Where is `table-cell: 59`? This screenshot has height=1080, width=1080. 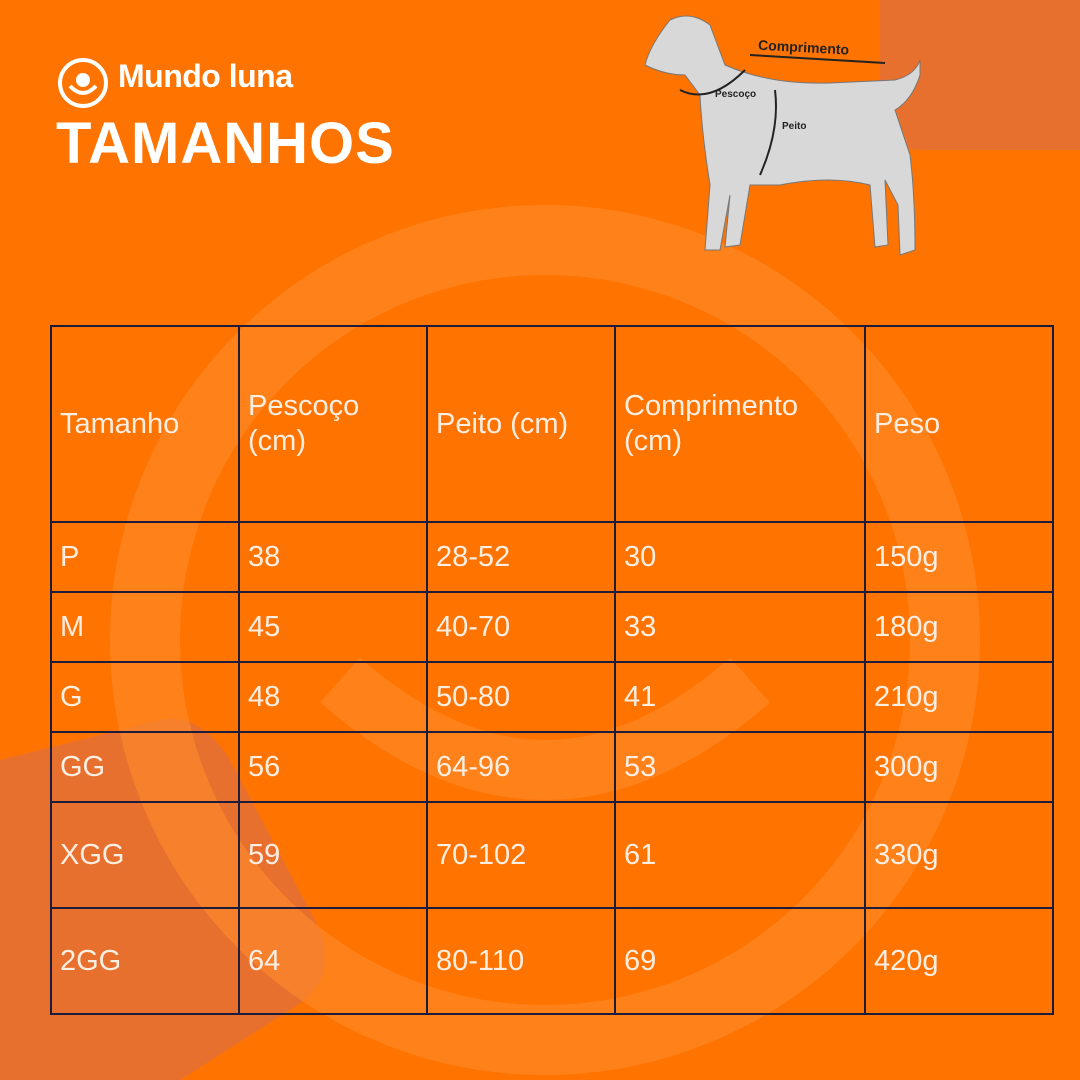
table-cell: 59 is located at coordinates (333, 855).